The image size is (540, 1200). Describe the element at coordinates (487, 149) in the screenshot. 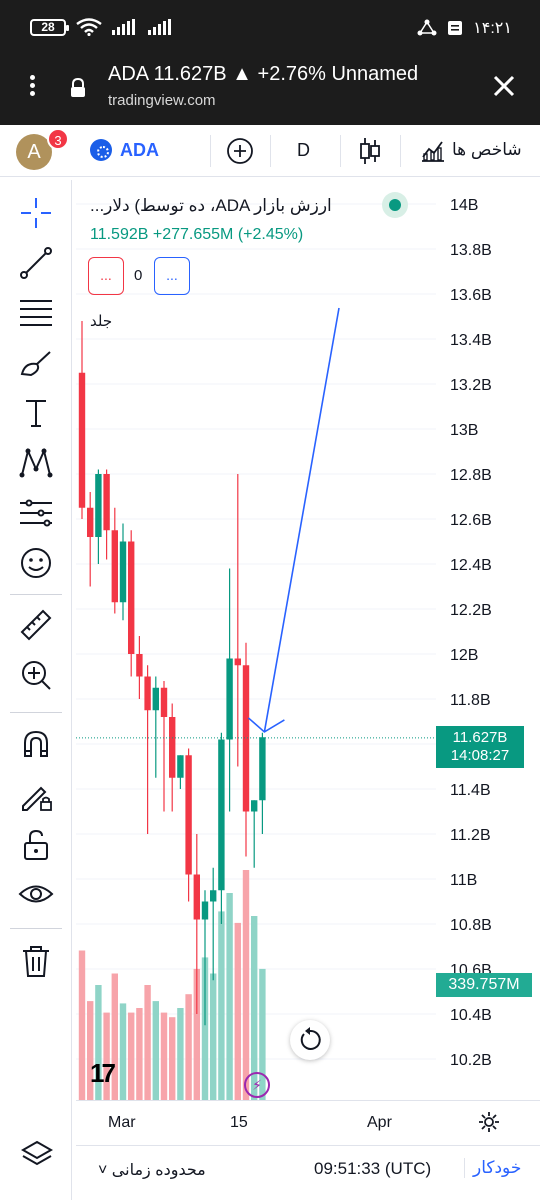

I see `indicators-label: شاخص ها` at that location.